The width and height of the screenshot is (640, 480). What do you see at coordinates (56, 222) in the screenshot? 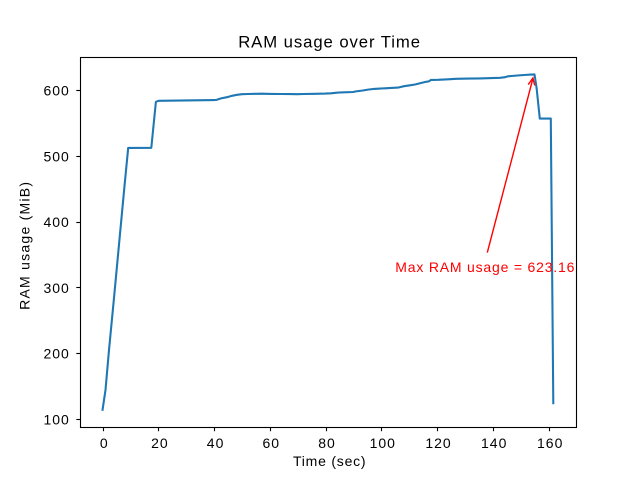
I see `svg-text: 400` at bounding box center [56, 222].